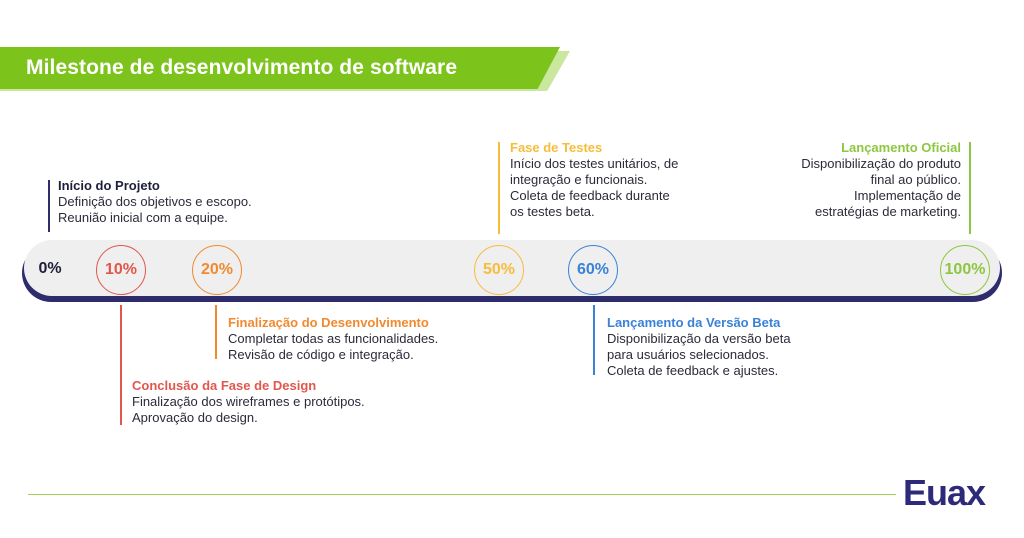  I want to click on milestone-10-line: Finalização dos wireframes e protótipos., so click(248, 401).